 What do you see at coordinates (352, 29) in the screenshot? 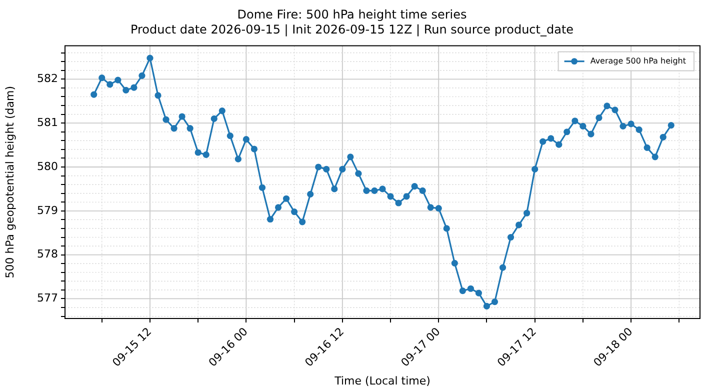
I see `chart-subtitle: Product date 2026-09-15 | Init 2026-09-15 12Z | Run source product_date` at bounding box center [352, 29].